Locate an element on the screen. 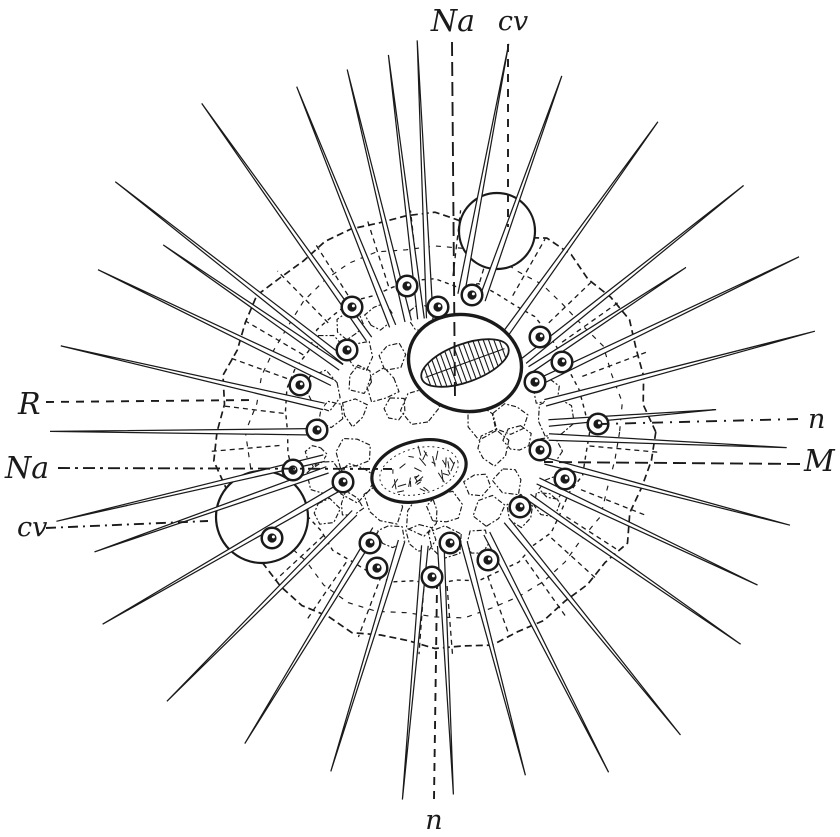 The width and height of the screenshot is (840, 837). label-cv-top: cv is located at coordinates (513, 21).